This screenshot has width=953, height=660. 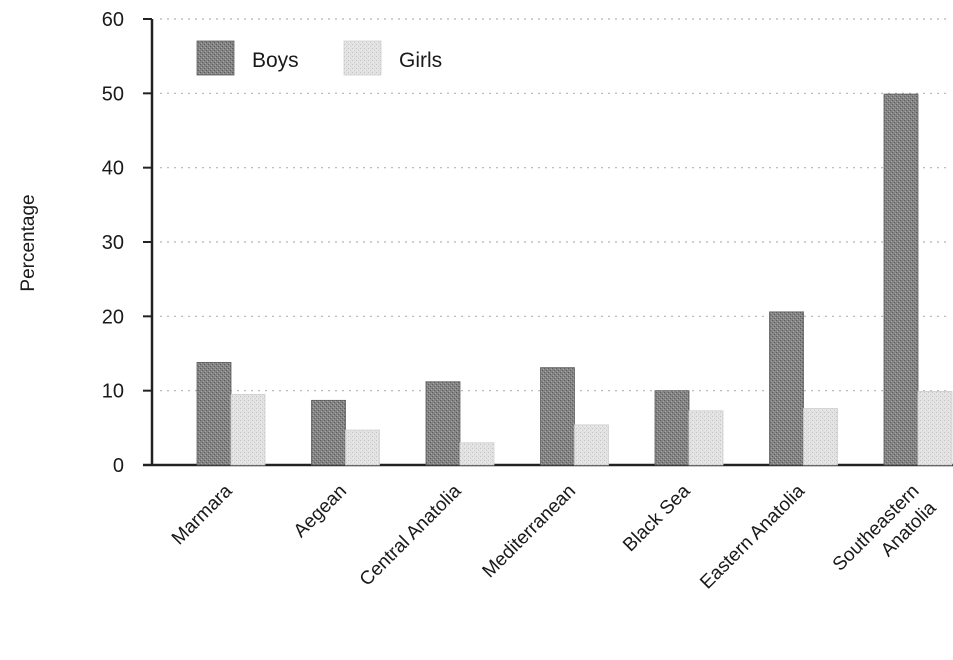 I want to click on y-tick-label: 30, so click(x=113, y=243).